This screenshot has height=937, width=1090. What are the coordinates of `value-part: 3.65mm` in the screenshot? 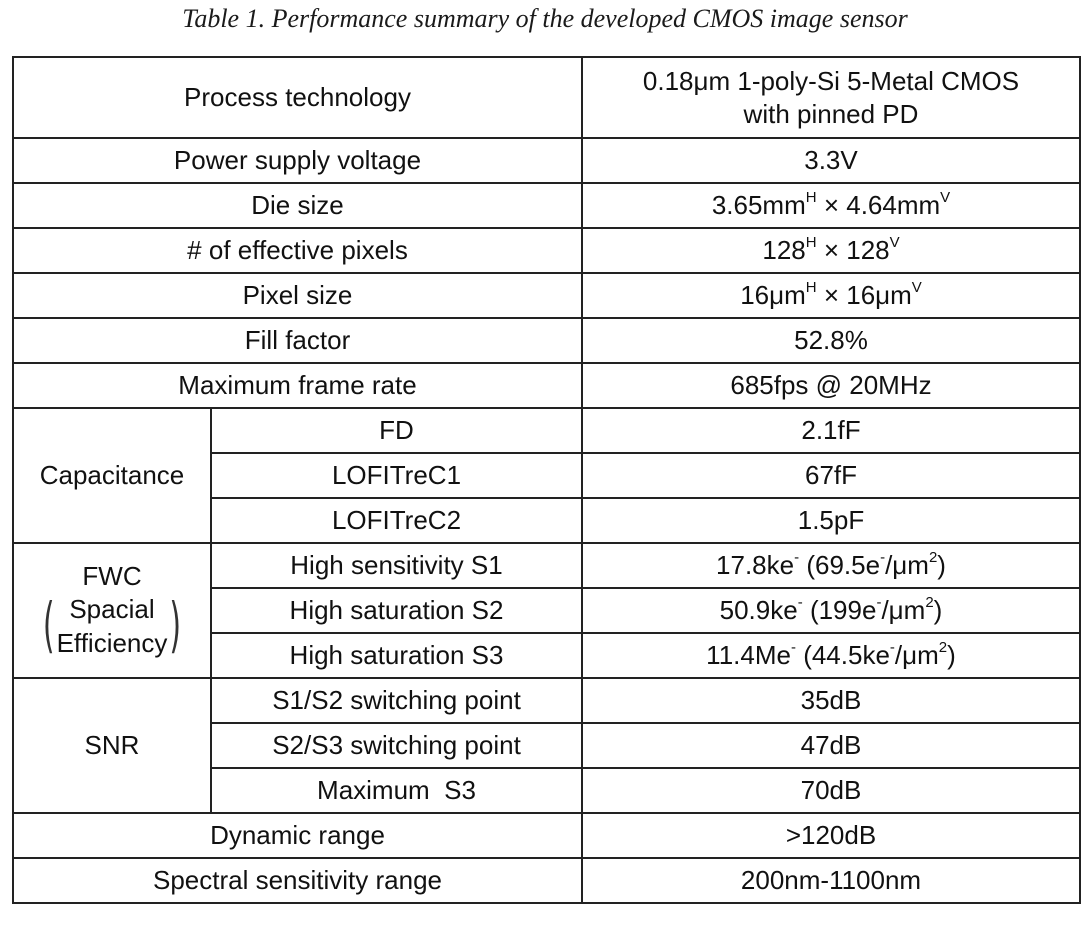 It's located at (758, 205).